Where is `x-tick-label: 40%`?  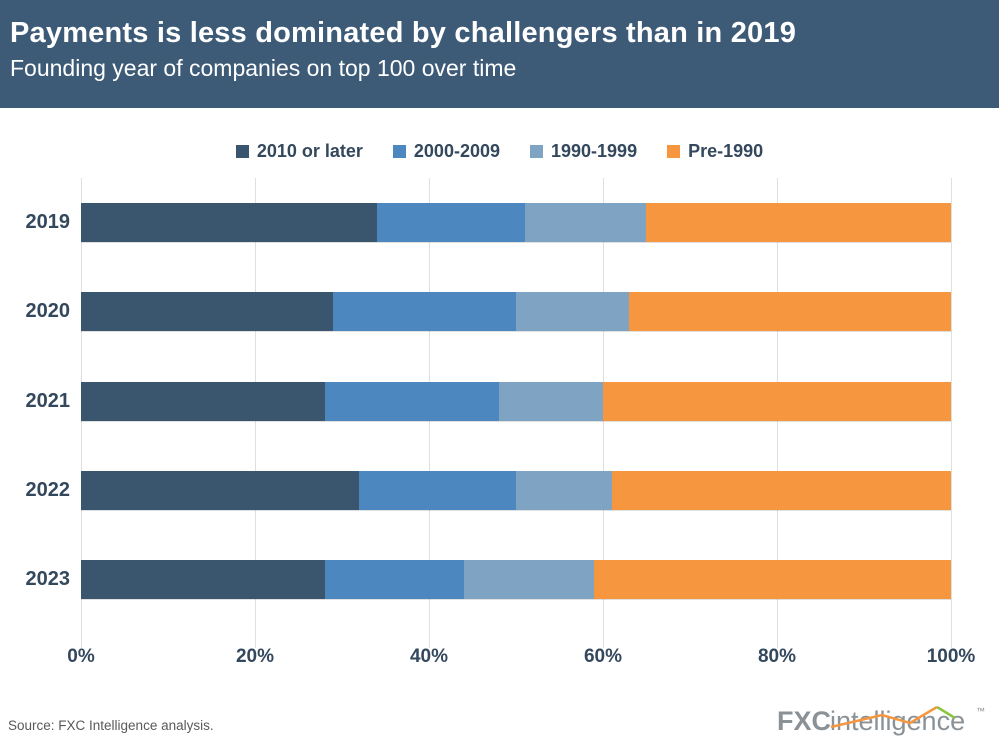
x-tick-label: 40% is located at coordinates (429, 656).